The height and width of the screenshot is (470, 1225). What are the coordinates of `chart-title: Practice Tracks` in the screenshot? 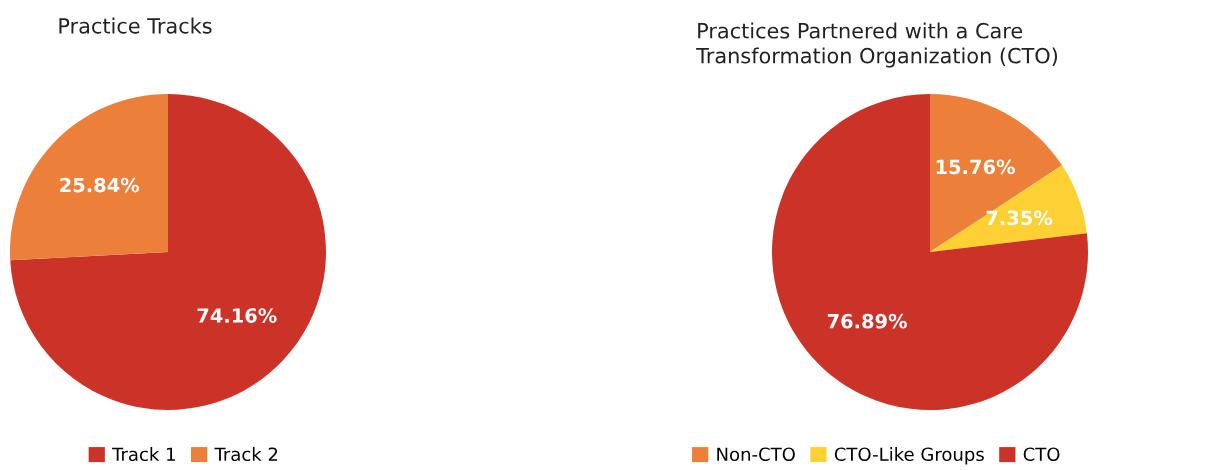 It's located at (135, 25).